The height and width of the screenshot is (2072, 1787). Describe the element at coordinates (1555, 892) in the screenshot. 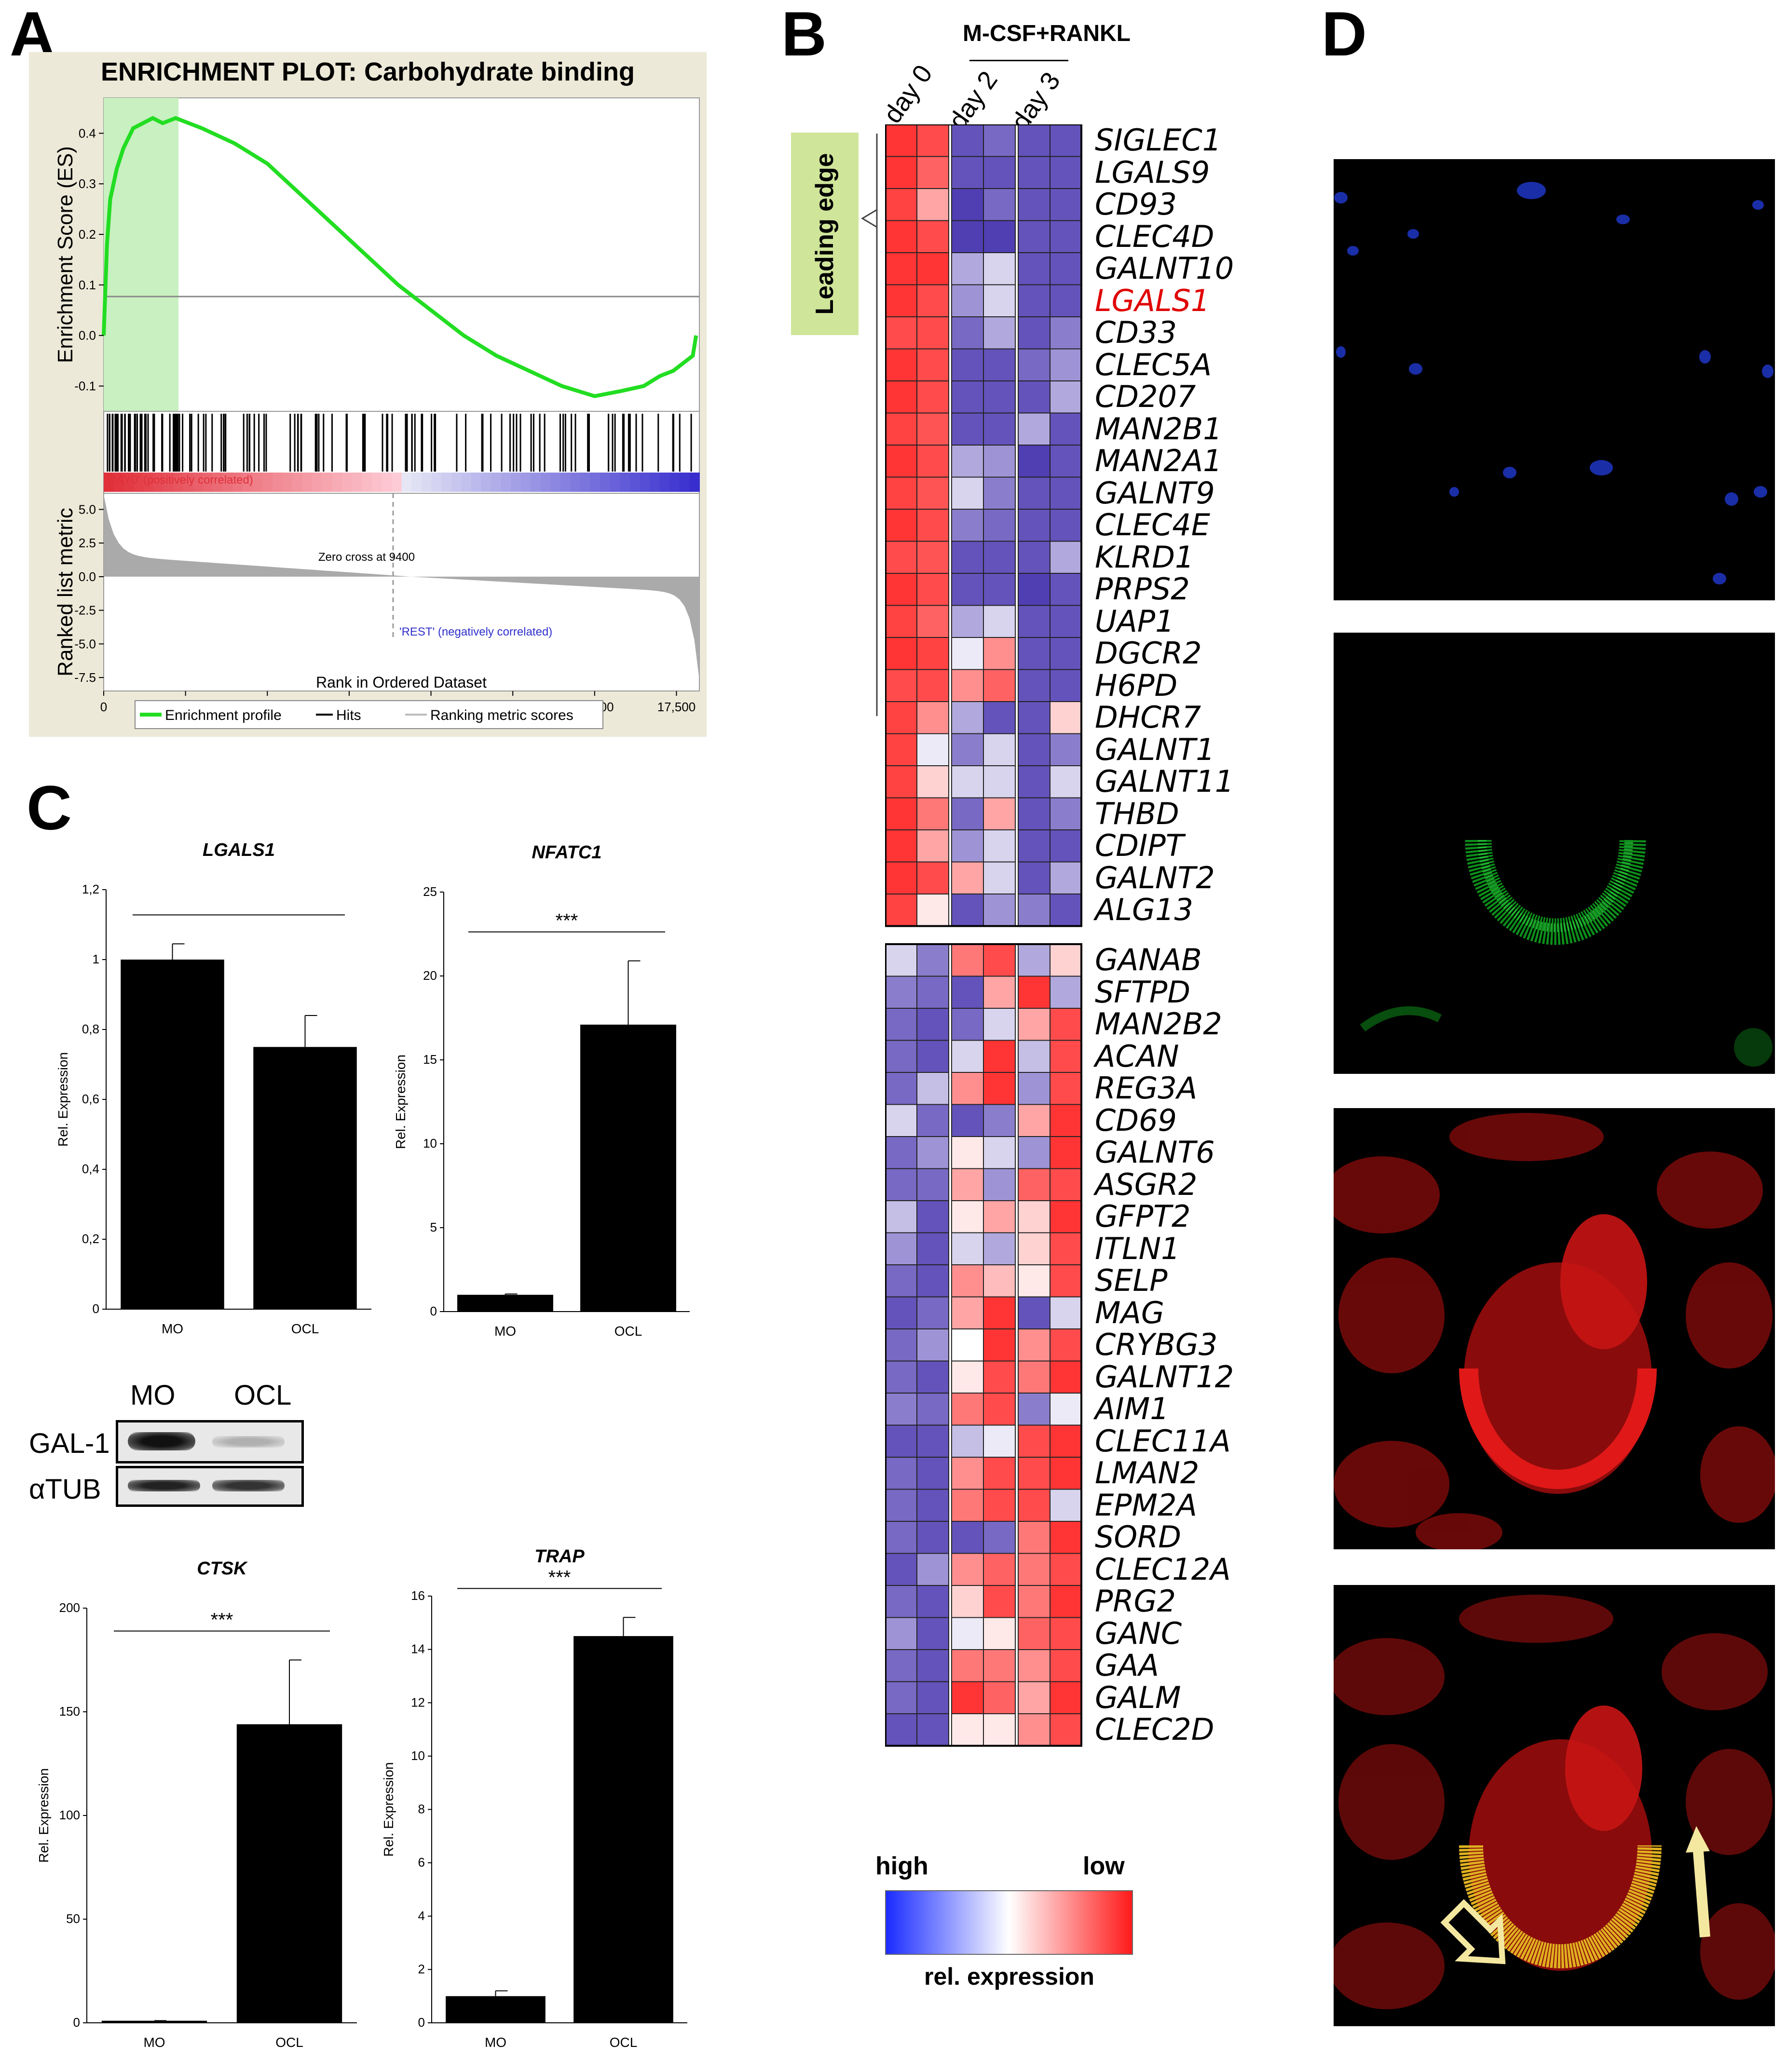

I see `sealing-zone-ring` at that location.